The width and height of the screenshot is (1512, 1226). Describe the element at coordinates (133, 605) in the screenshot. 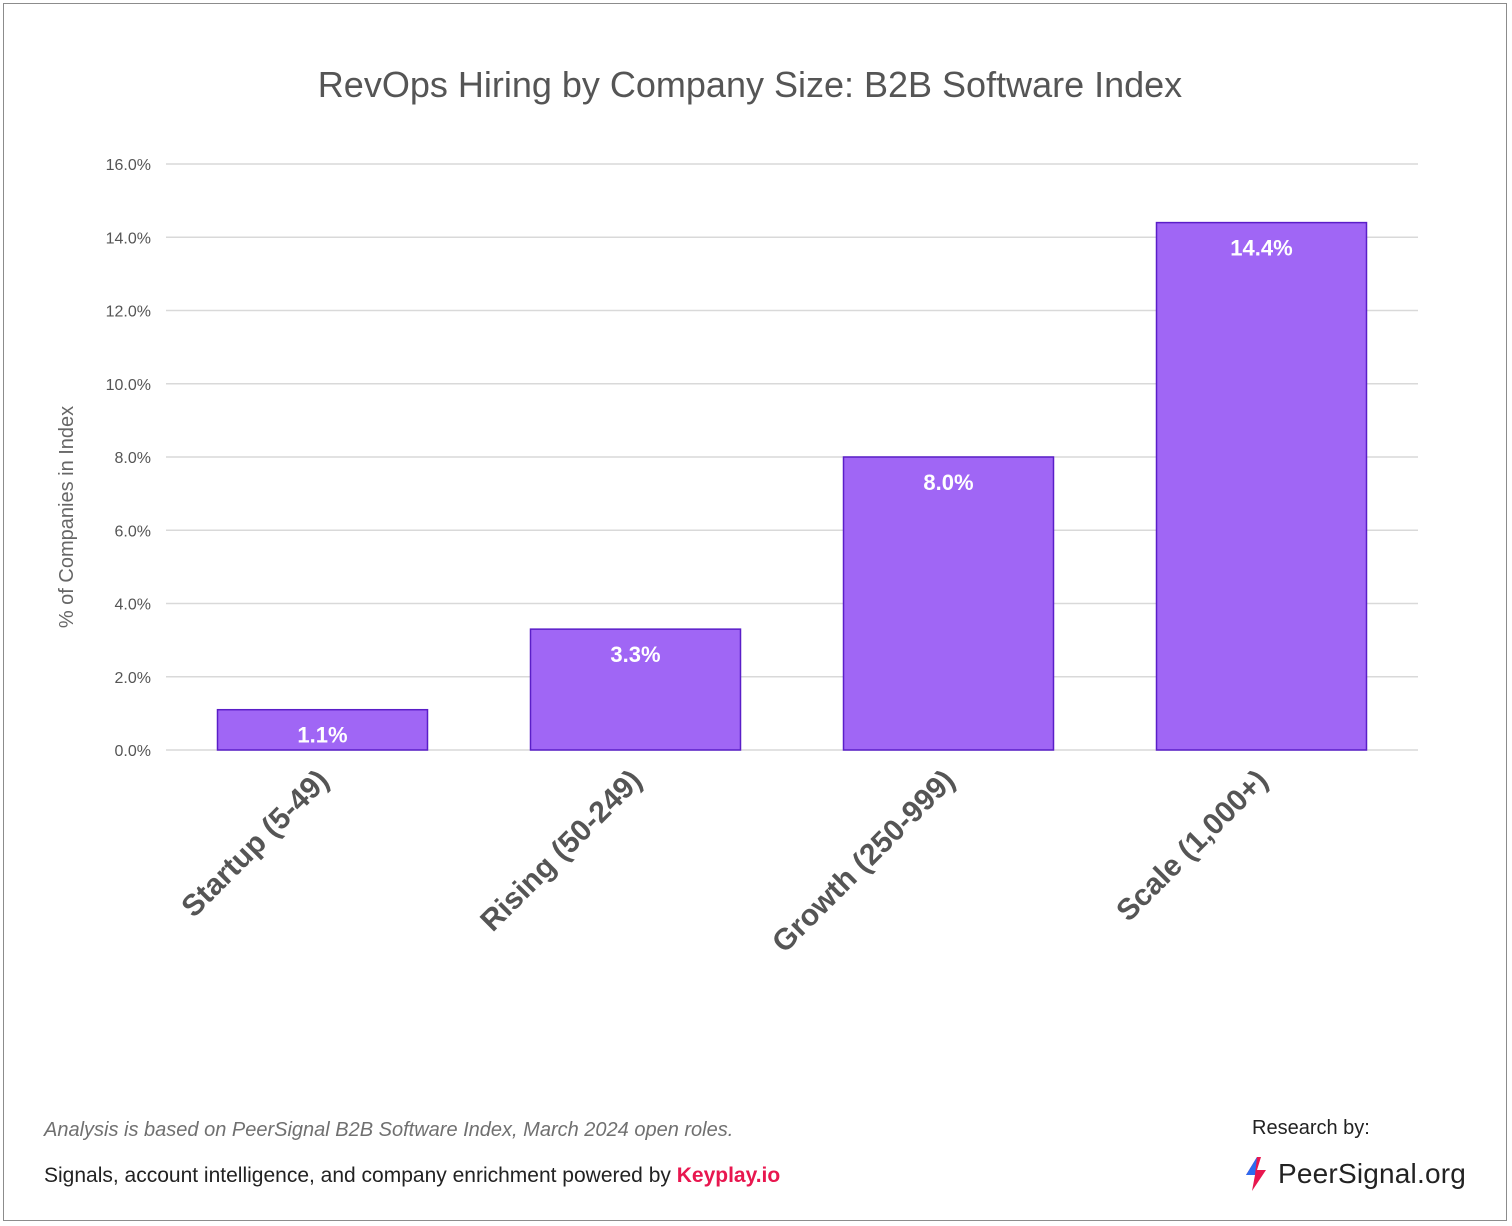

I see `y-tick-label: 4.0%` at that location.